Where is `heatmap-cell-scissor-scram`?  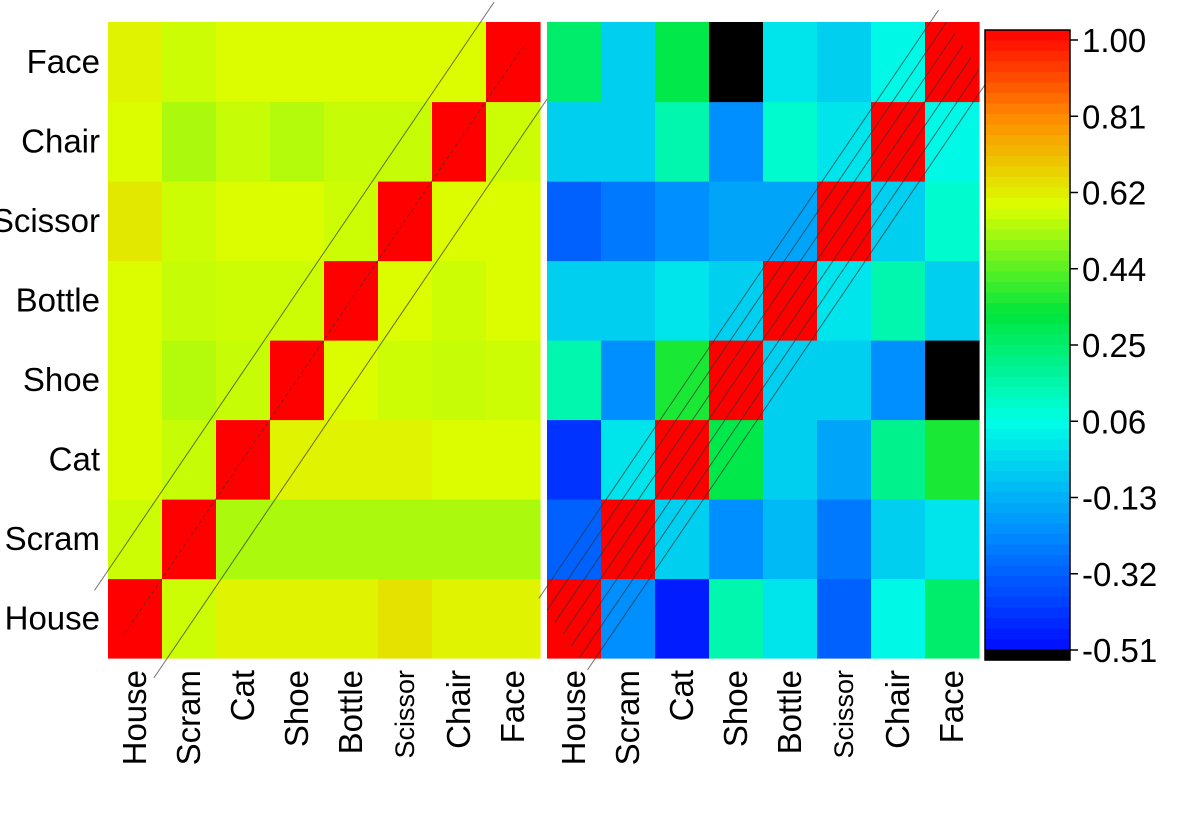
heatmap-cell-scissor-scram is located at coordinates (628, 221).